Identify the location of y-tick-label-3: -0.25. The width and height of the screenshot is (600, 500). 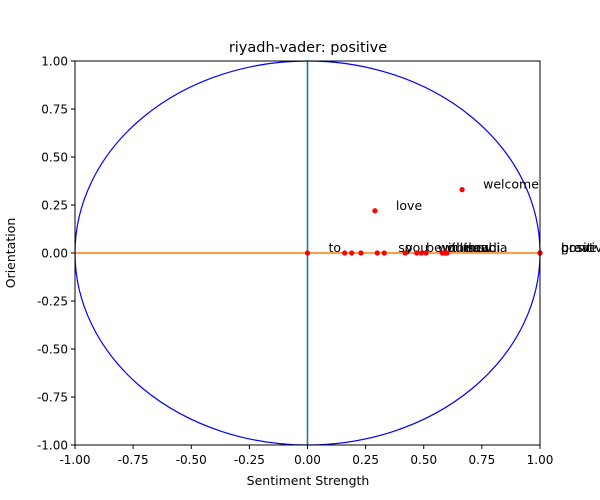
(52, 302).